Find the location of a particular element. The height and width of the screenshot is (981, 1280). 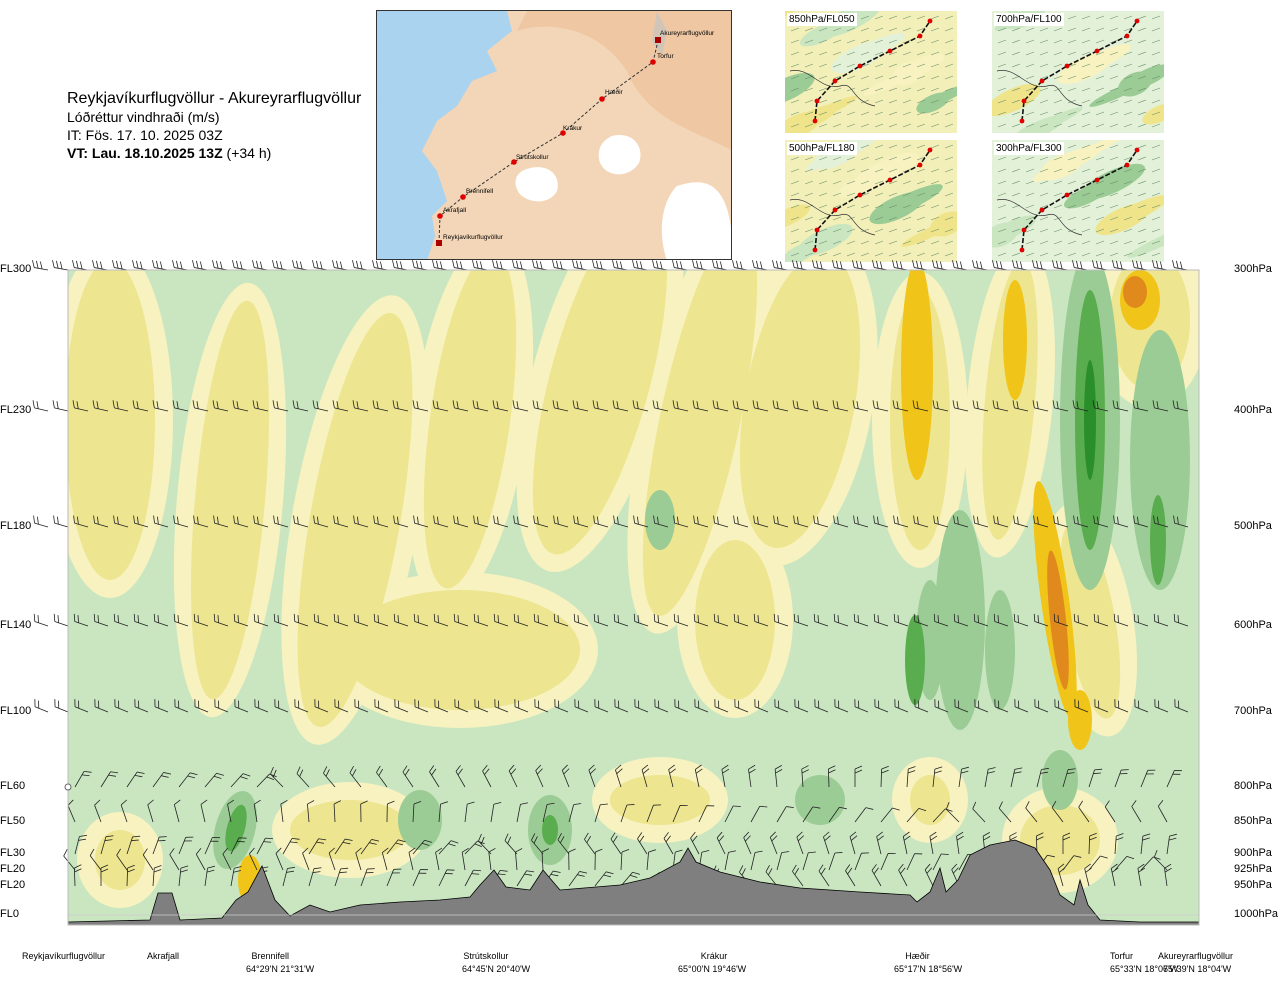

hpa-tick-label: 700hPa is located at coordinates (1253, 711).